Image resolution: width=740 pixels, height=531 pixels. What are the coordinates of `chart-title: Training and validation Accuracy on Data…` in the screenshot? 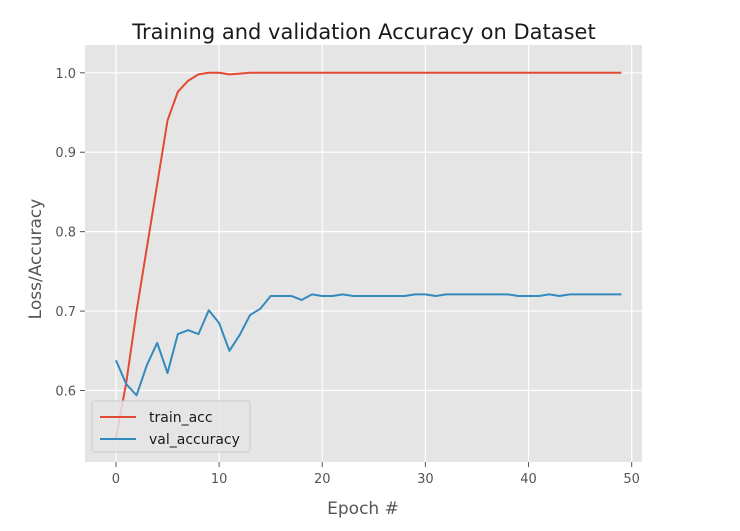 It's located at (363, 32).